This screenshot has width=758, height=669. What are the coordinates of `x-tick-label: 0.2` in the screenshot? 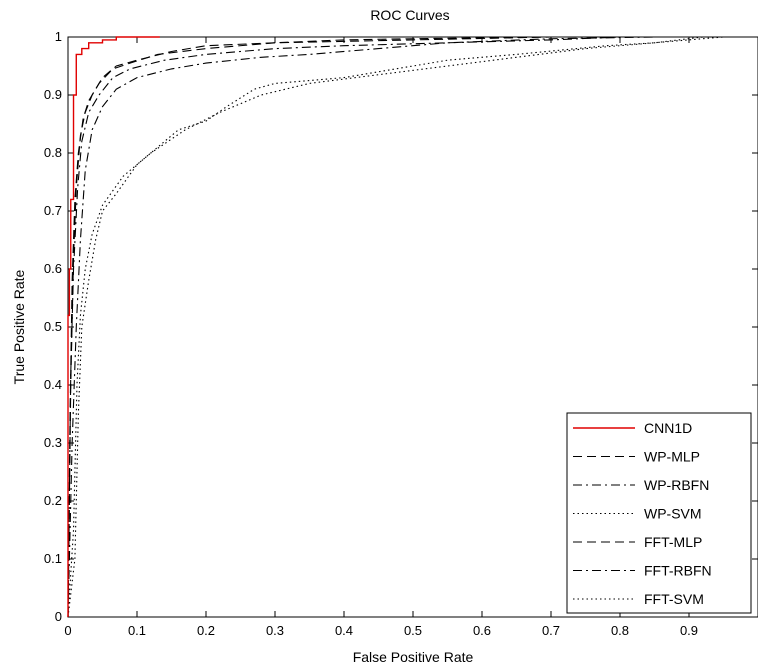 It's located at (206, 630).